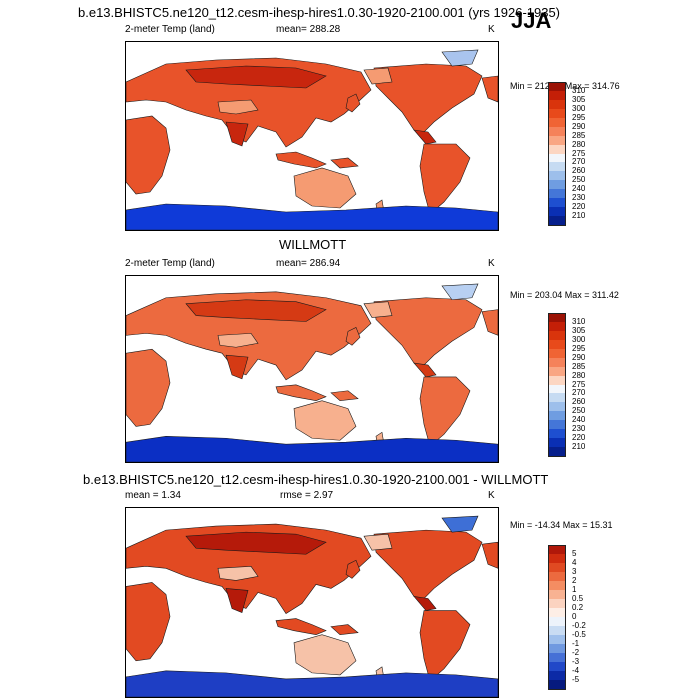 This screenshot has height=700, width=700. Describe the element at coordinates (576, 670) in the screenshot. I see `colorbar-tick-label: -4` at that location.